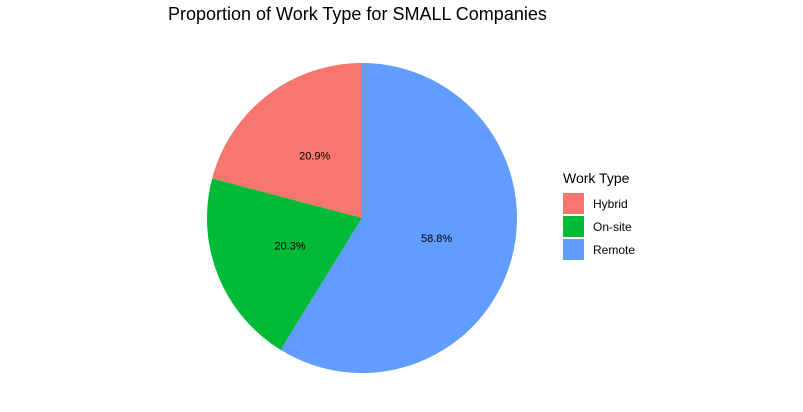  I want to click on legend-item-hybrid: Hybrid, so click(599, 203).